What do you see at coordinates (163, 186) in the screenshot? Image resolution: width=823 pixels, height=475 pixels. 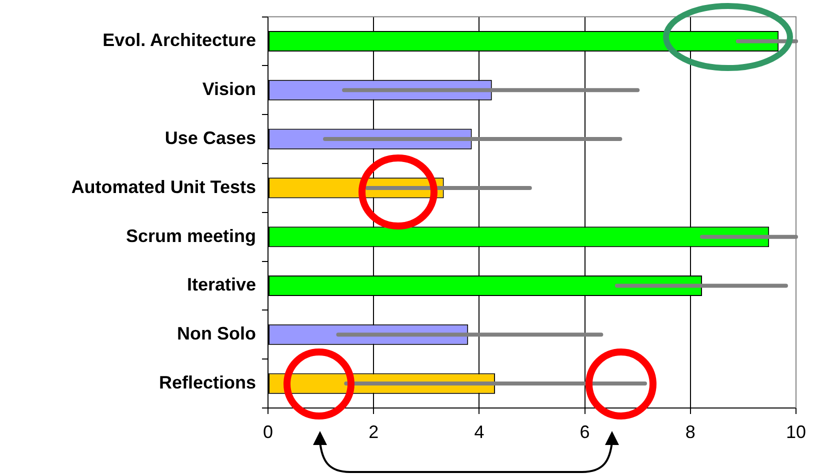 I see `y-tick-label: Automated Unit Tests` at bounding box center [163, 186].